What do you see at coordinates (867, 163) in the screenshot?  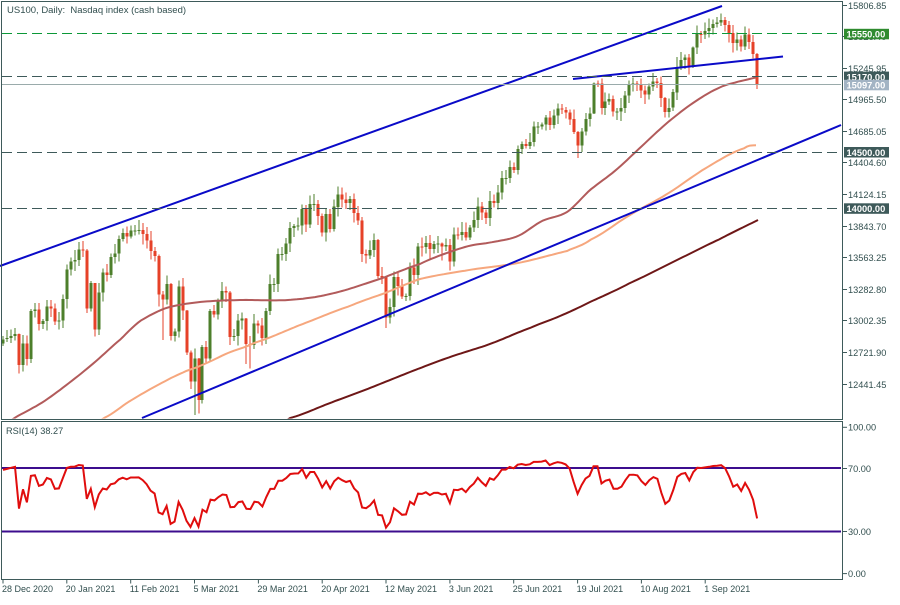 I see `svg-text: 14404.60` at bounding box center [867, 163].